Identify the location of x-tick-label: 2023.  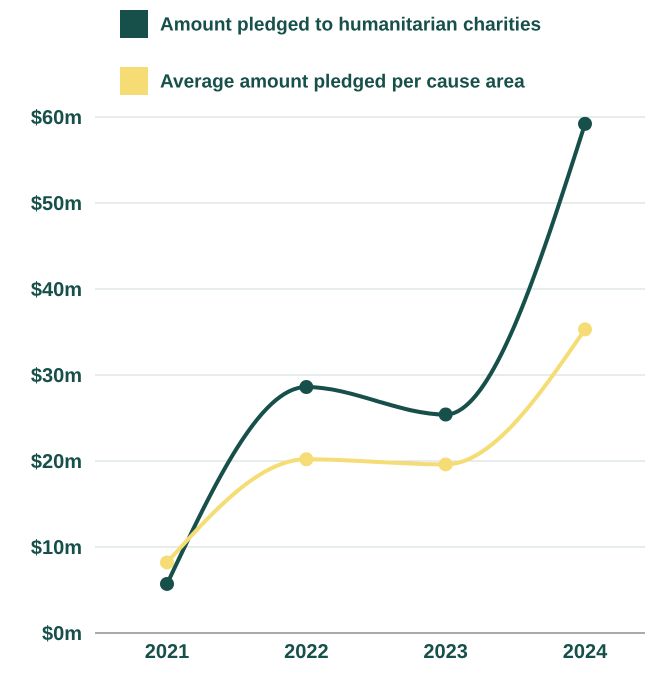
(445, 652).